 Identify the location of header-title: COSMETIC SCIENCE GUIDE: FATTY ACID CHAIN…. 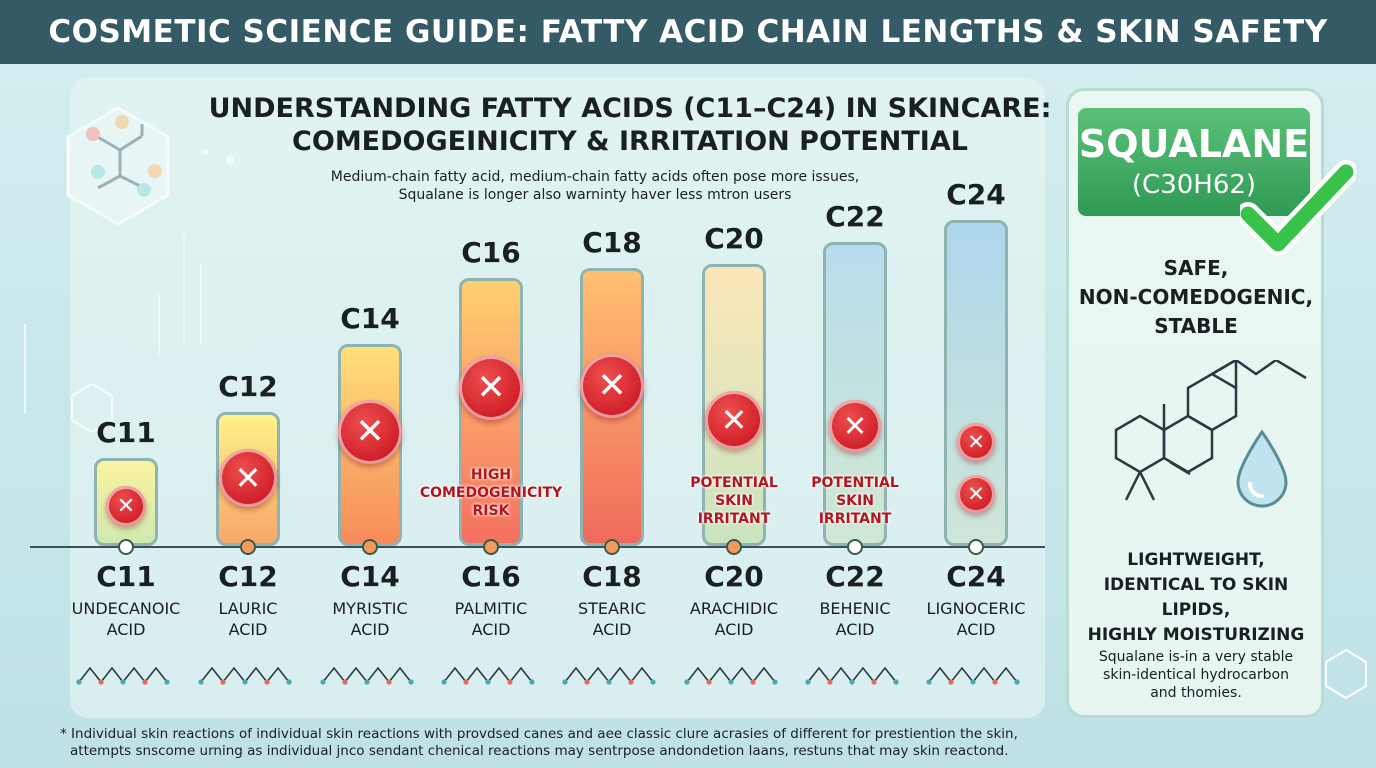
(688, 32).